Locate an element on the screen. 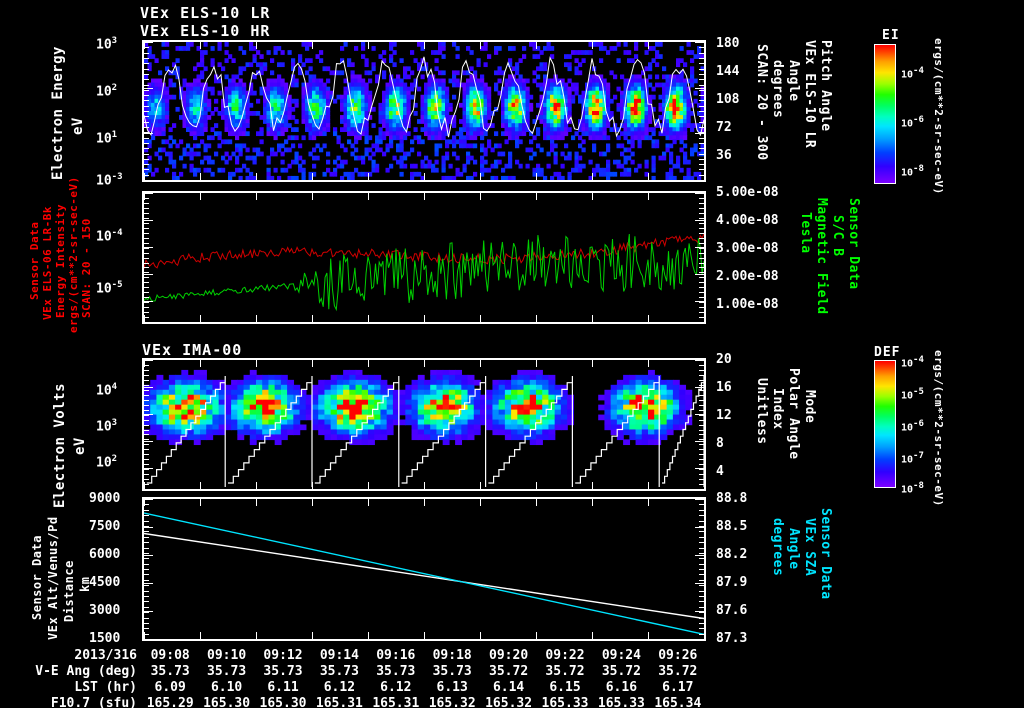 The image size is (1024, 708). p3-ytick-1: 10 is located at coordinates (104, 427).